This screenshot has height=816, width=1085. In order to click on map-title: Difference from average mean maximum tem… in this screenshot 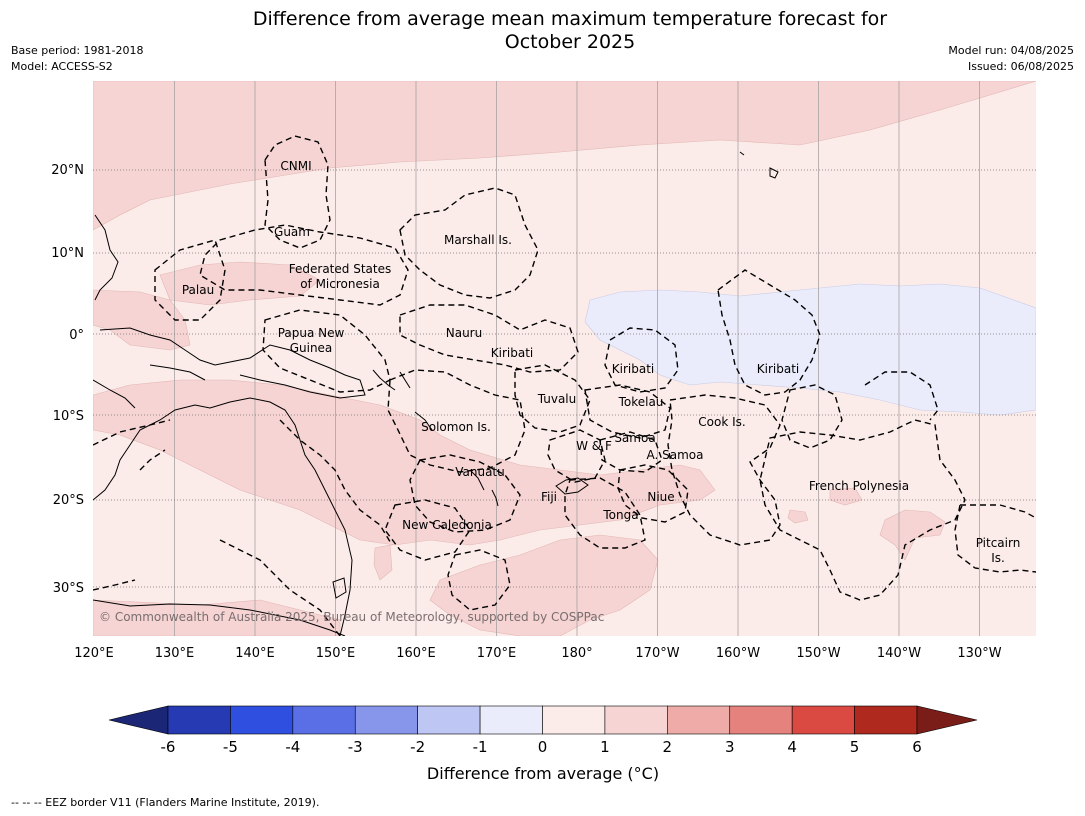, I will do `click(570, 31)`.